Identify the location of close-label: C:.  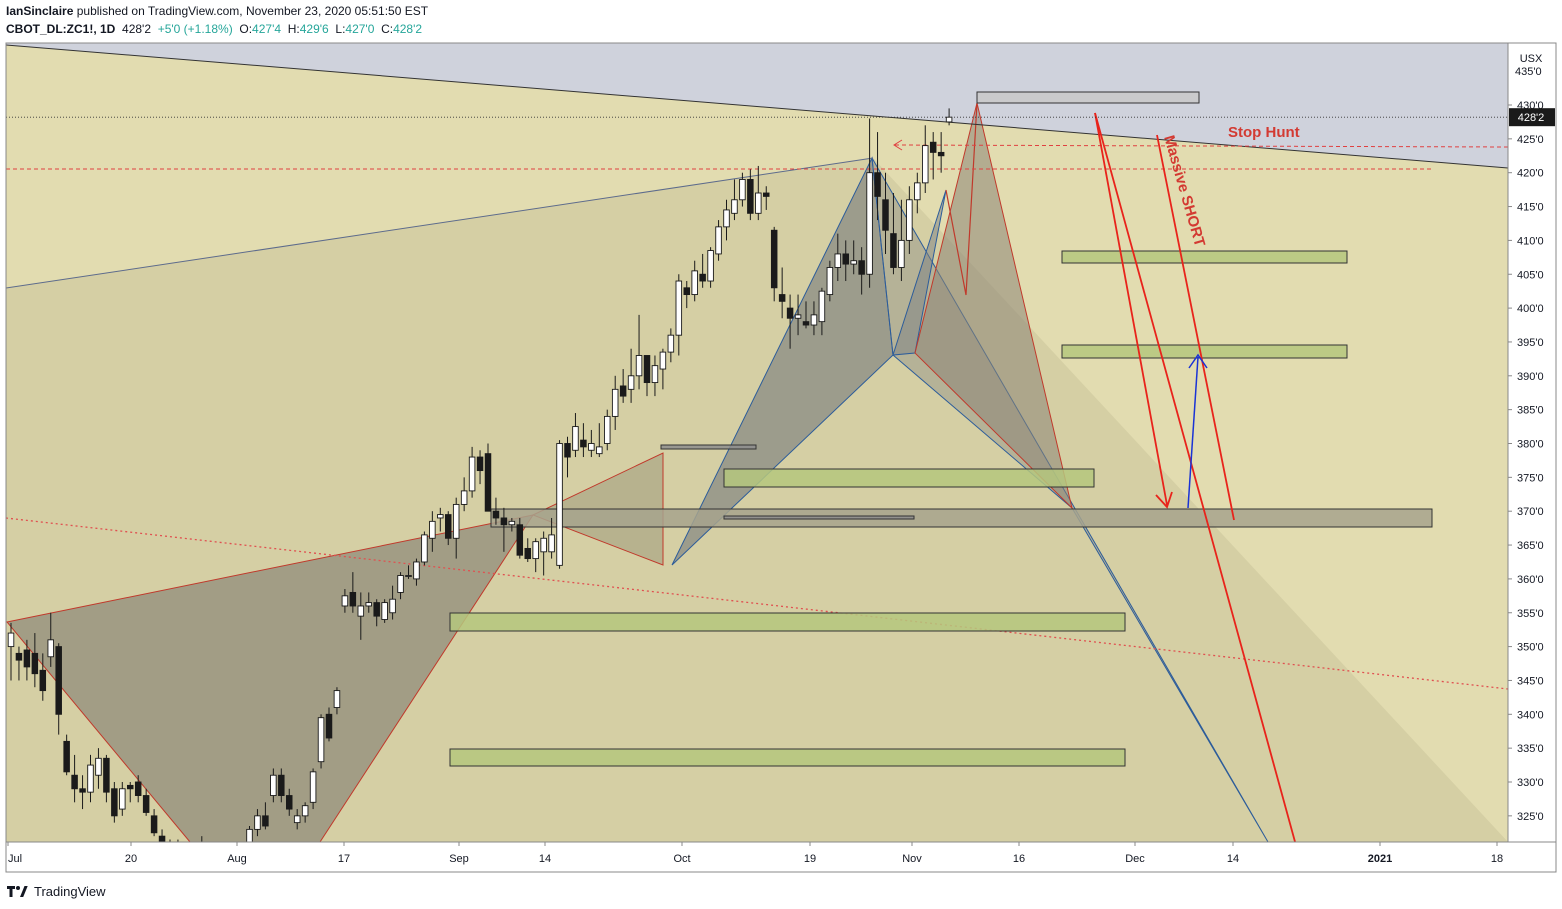
(387, 29).